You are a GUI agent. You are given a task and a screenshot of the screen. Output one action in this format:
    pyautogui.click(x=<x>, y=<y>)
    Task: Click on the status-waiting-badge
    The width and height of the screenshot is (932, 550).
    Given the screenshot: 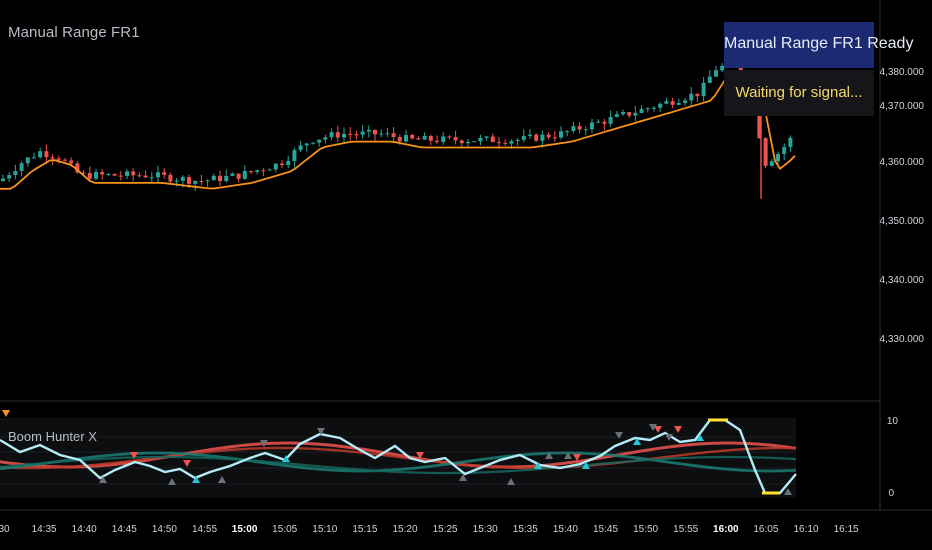 What is the action you would take?
    pyautogui.click(x=799, y=93)
    